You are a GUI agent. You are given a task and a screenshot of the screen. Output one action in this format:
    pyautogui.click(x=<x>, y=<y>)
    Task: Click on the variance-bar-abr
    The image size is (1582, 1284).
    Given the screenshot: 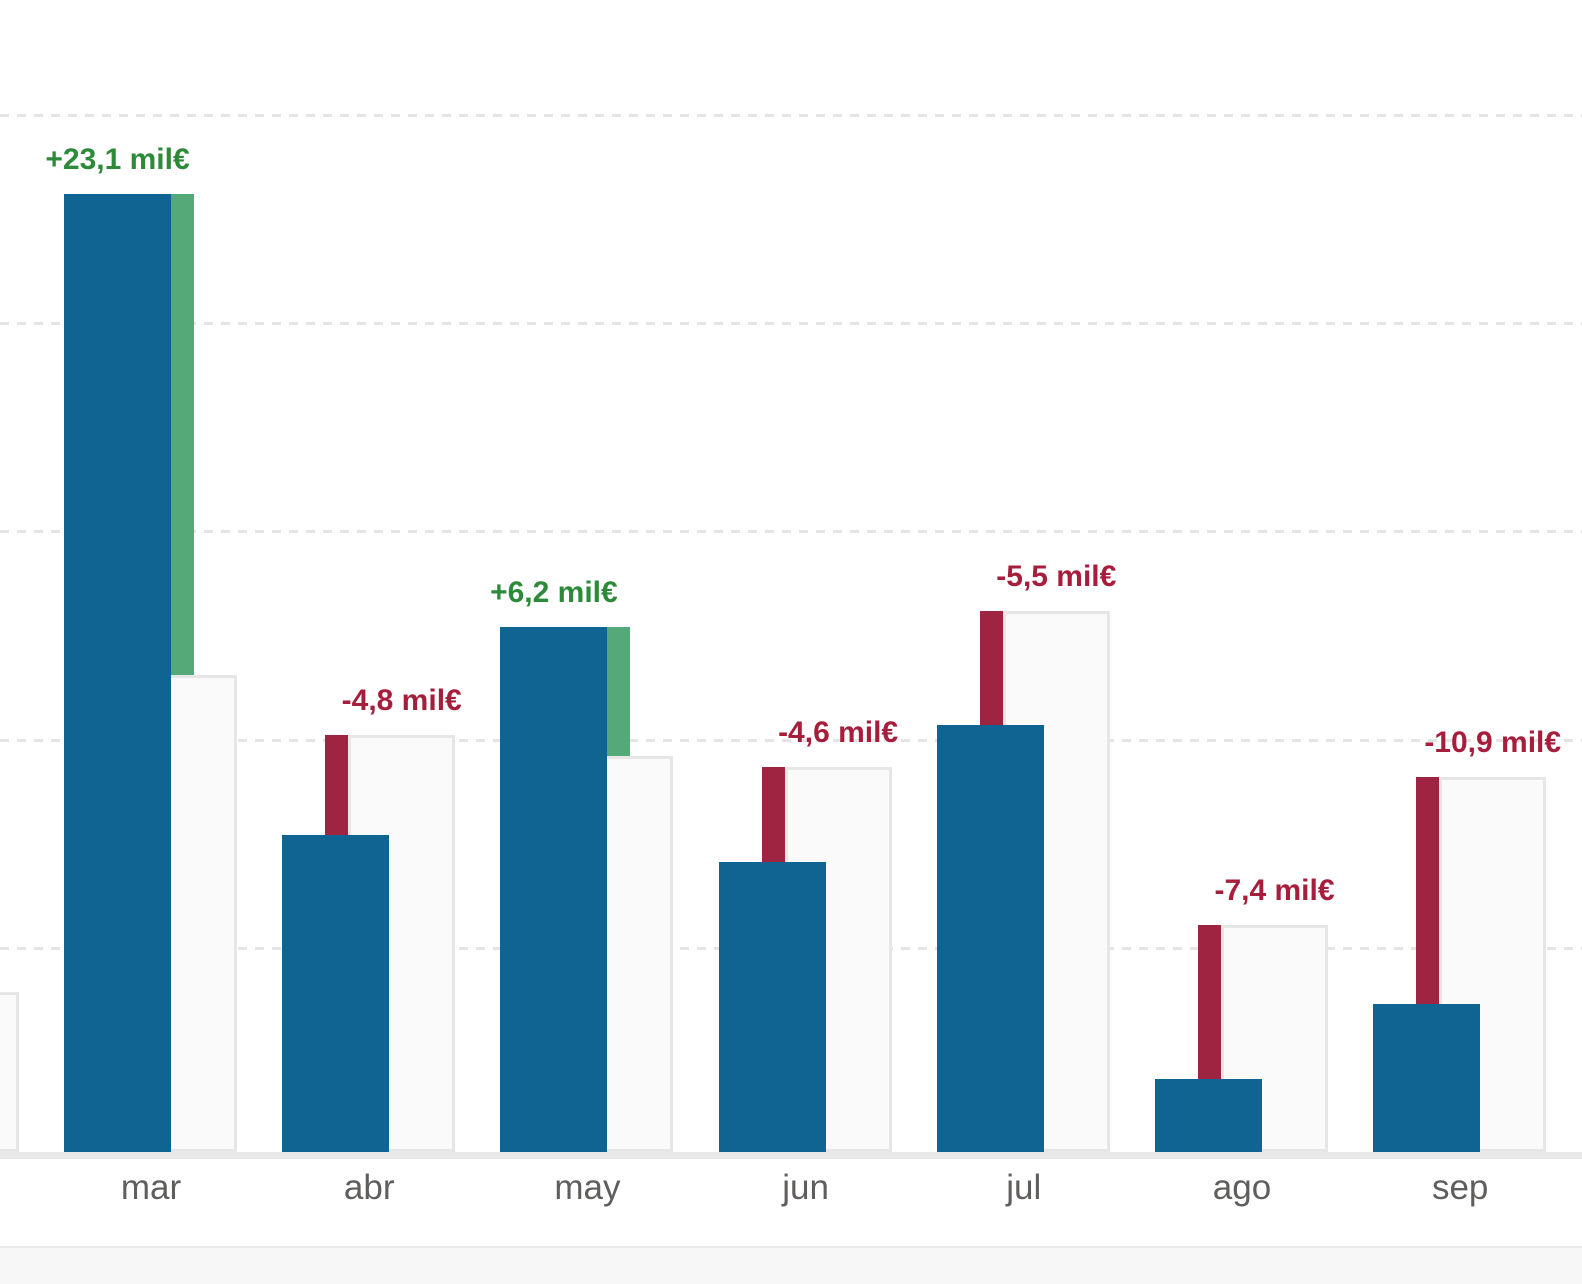 What is the action you would take?
    pyautogui.click(x=337, y=785)
    